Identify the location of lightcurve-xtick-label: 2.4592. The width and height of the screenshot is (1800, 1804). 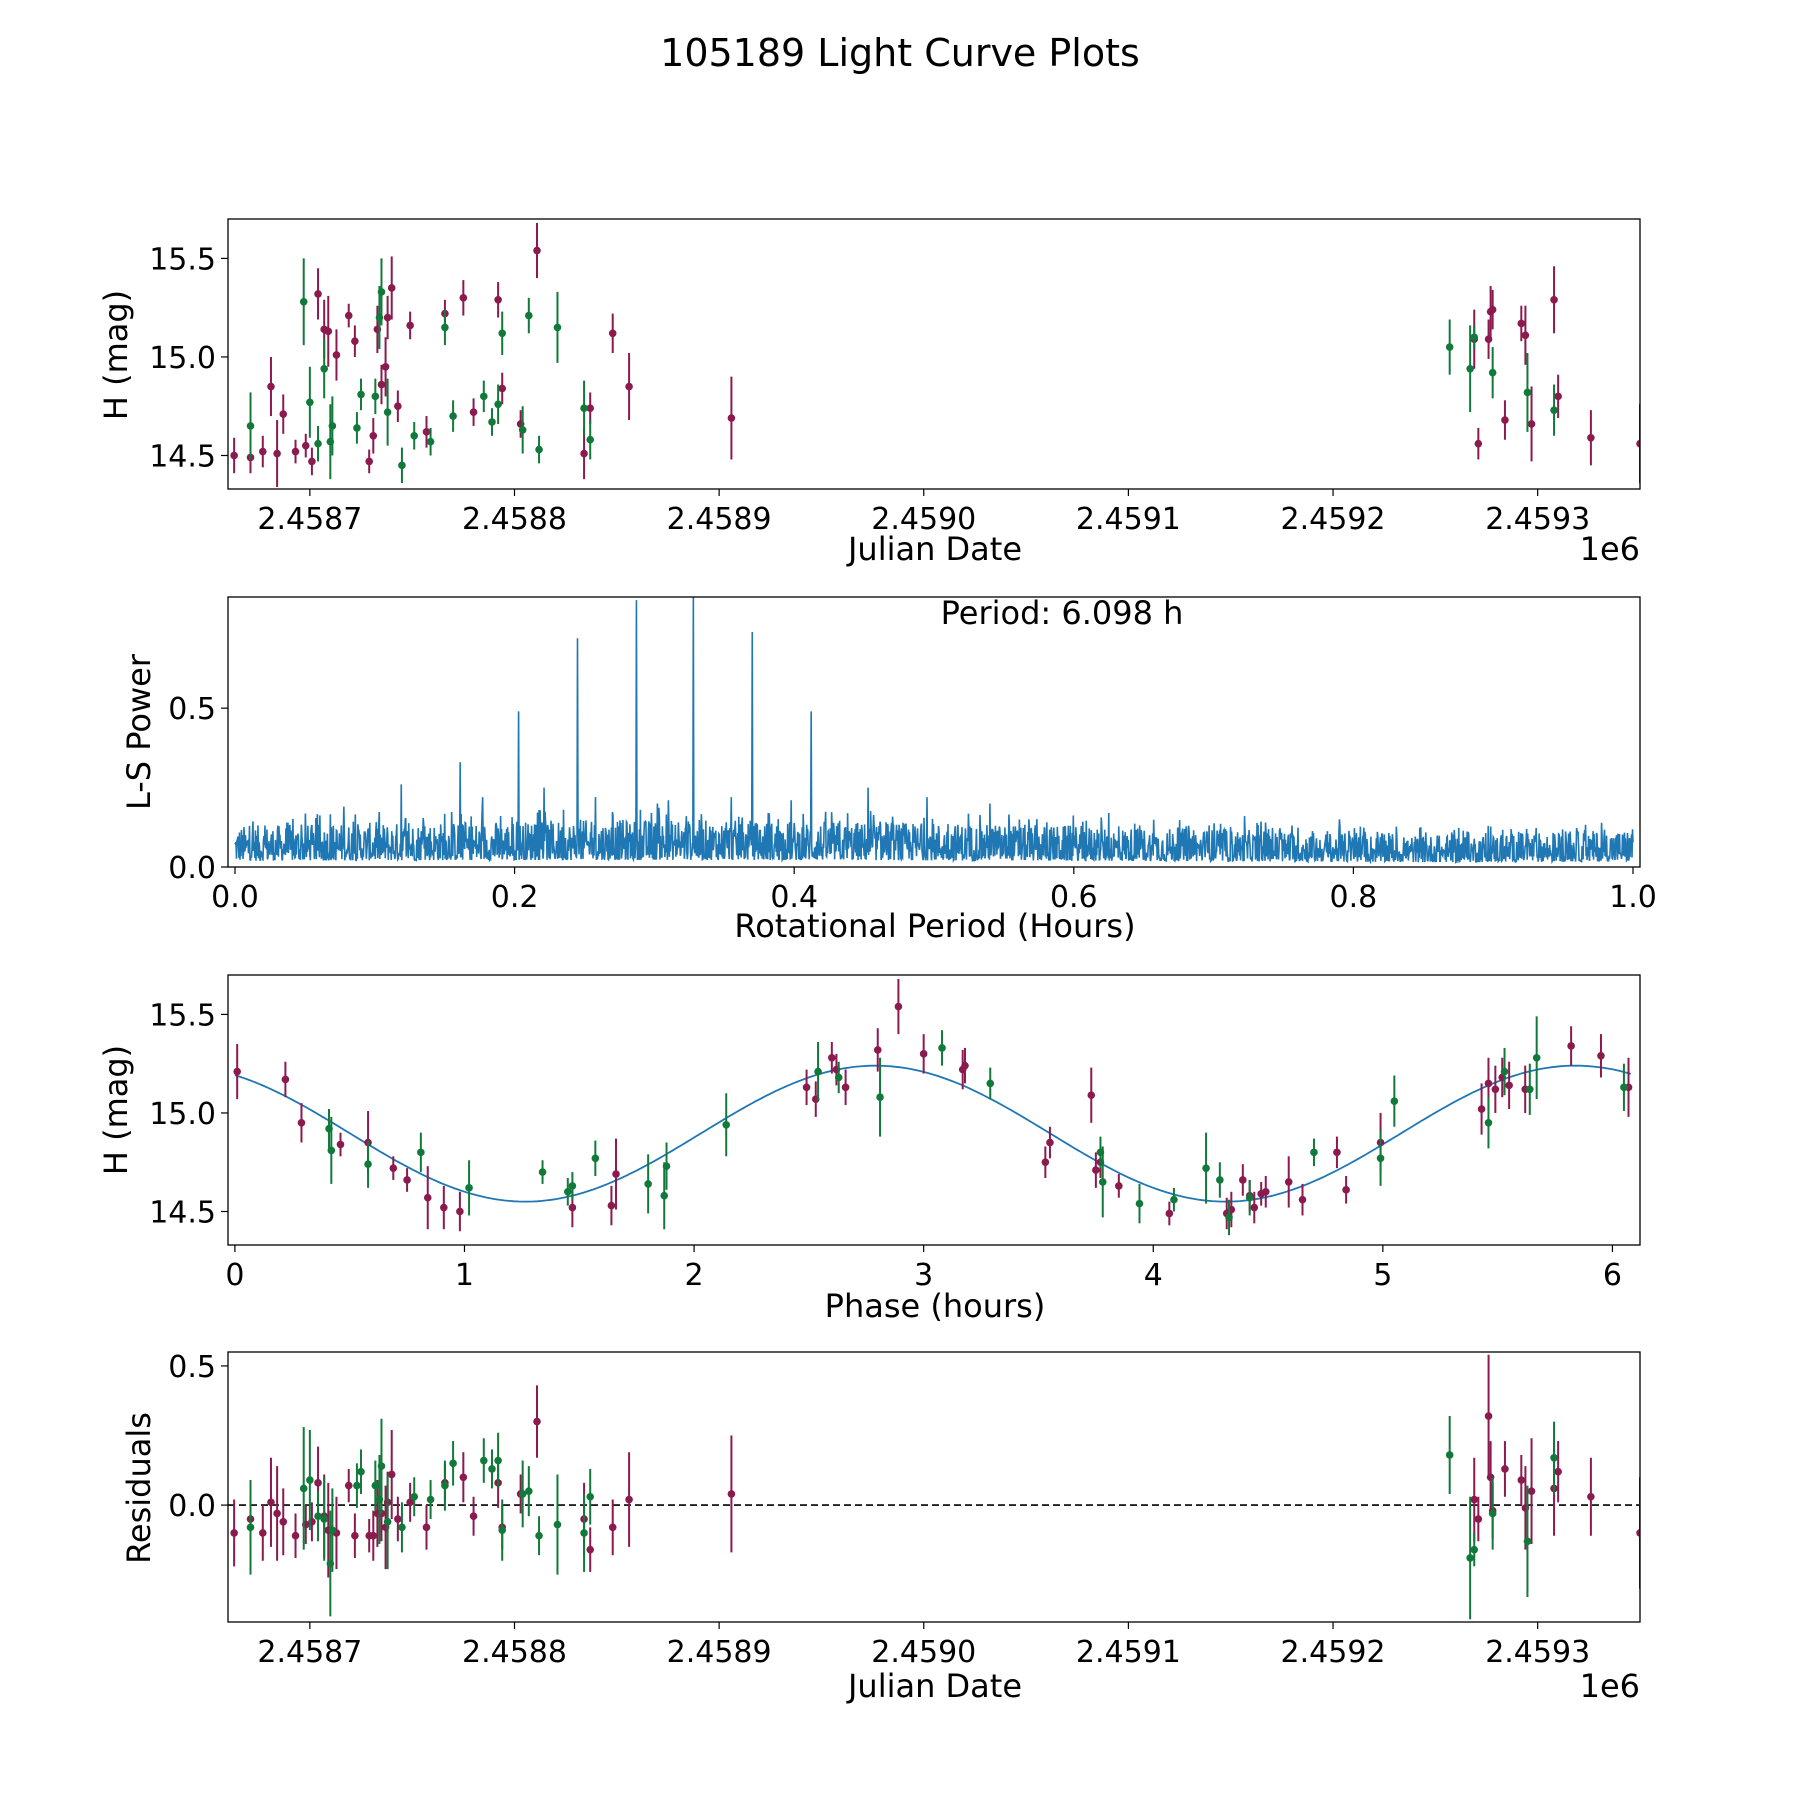
(1333, 519).